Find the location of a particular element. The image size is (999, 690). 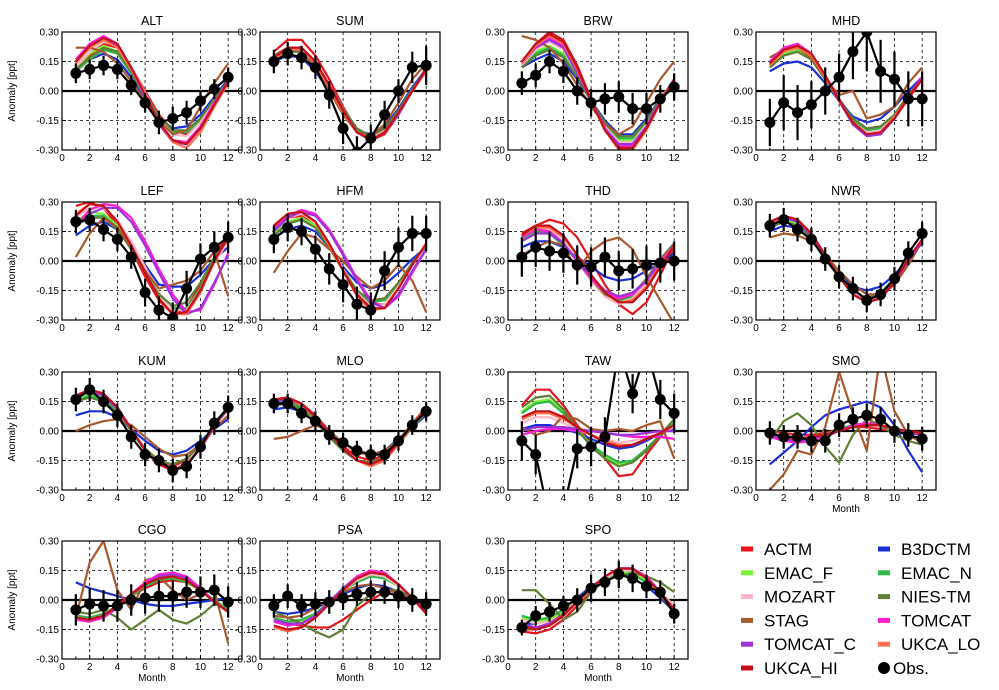

series-b3dctm is located at coordinates (152, 254).